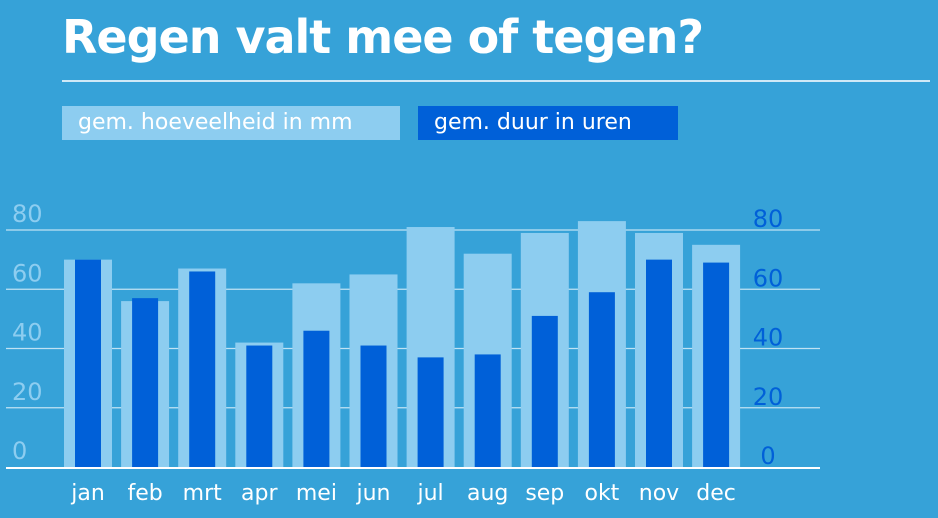 The height and width of the screenshot is (518, 938). Describe the element at coordinates (27, 273) in the screenshot. I see `left-y-tick-label: 60` at that location.